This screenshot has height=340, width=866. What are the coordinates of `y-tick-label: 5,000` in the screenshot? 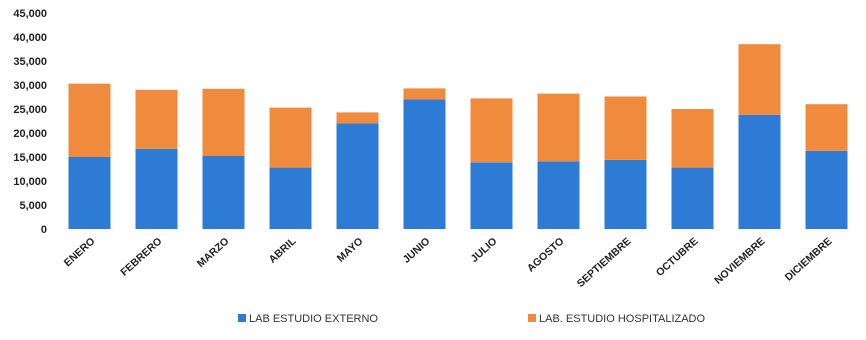 It's located at (33, 206).